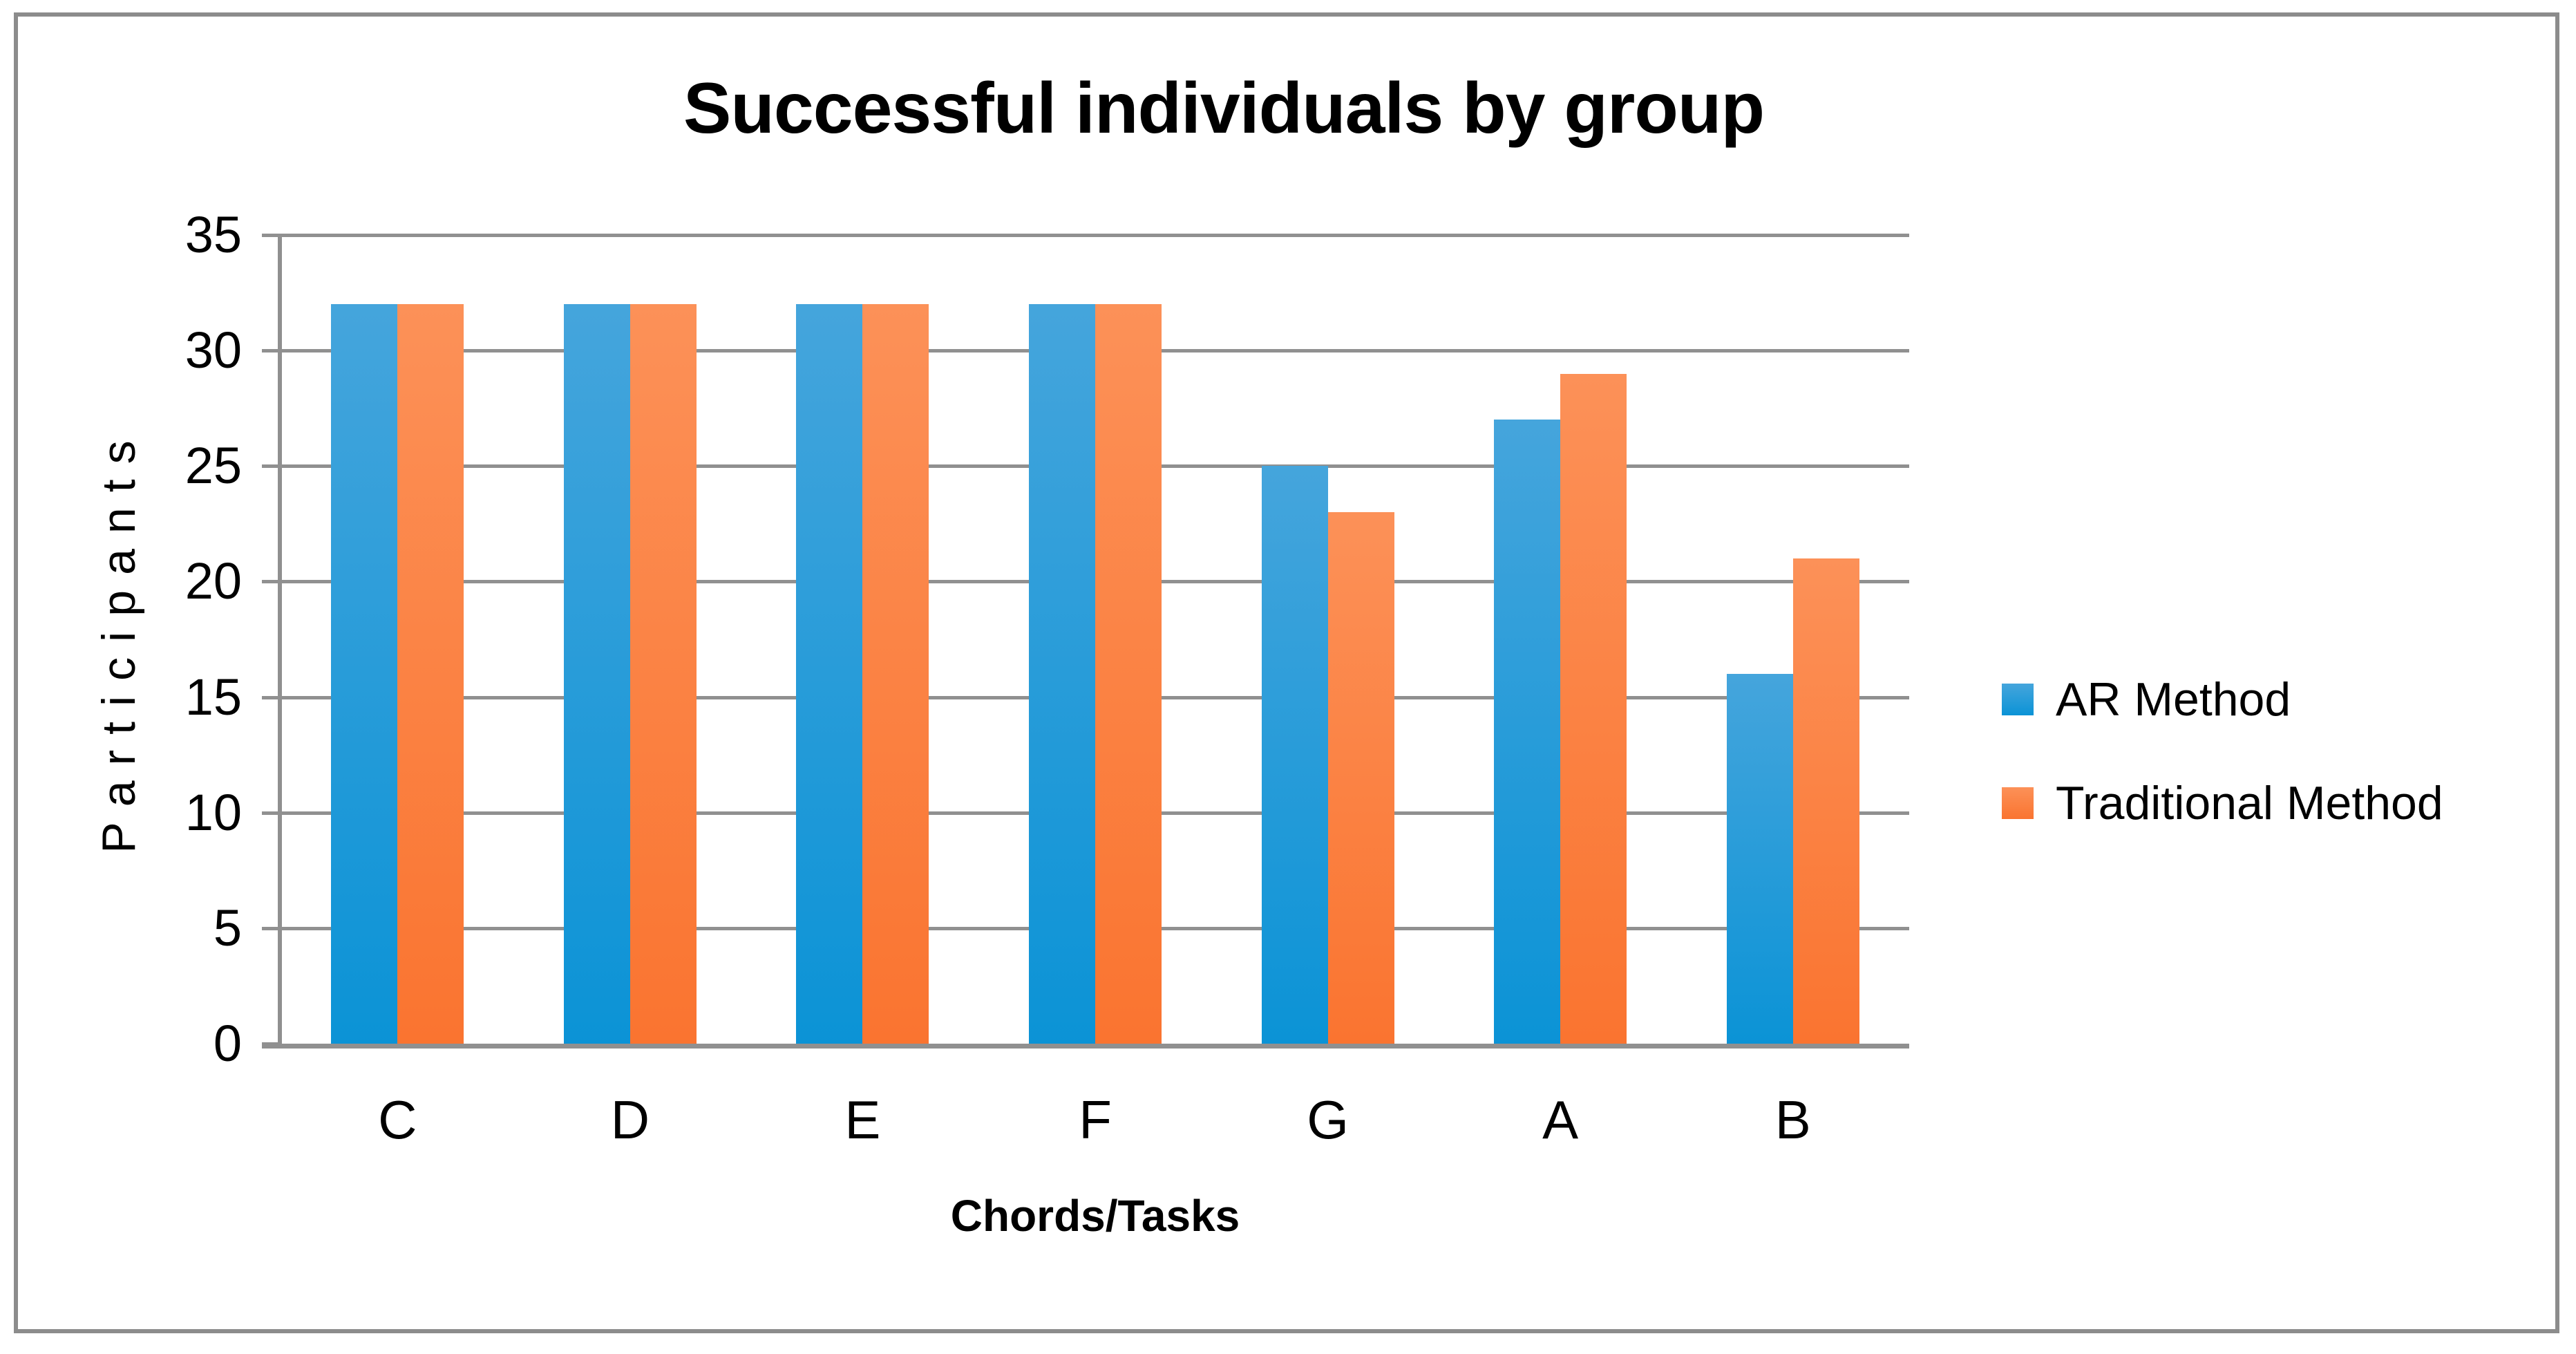 This screenshot has width=2576, height=1354. Describe the element at coordinates (213, 350) in the screenshot. I see `y-tick-label-30: 30` at that location.